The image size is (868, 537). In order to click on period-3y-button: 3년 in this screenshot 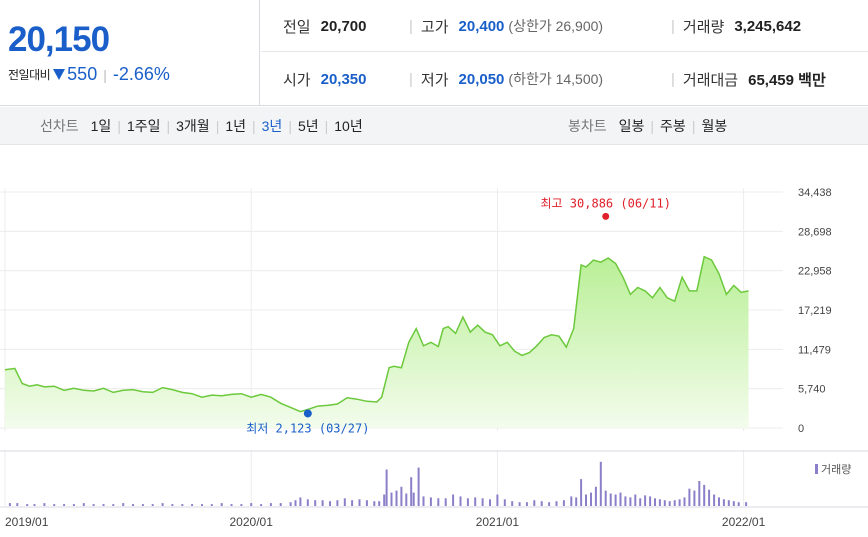, I will do `click(272, 126)`.